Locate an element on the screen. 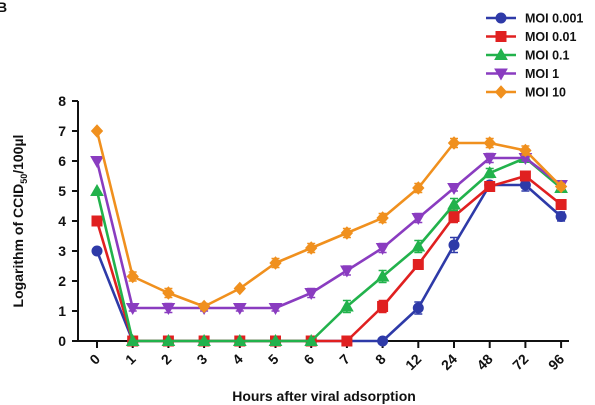 The height and width of the screenshot is (405, 595). y-tick-label: 2 is located at coordinates (62, 281).